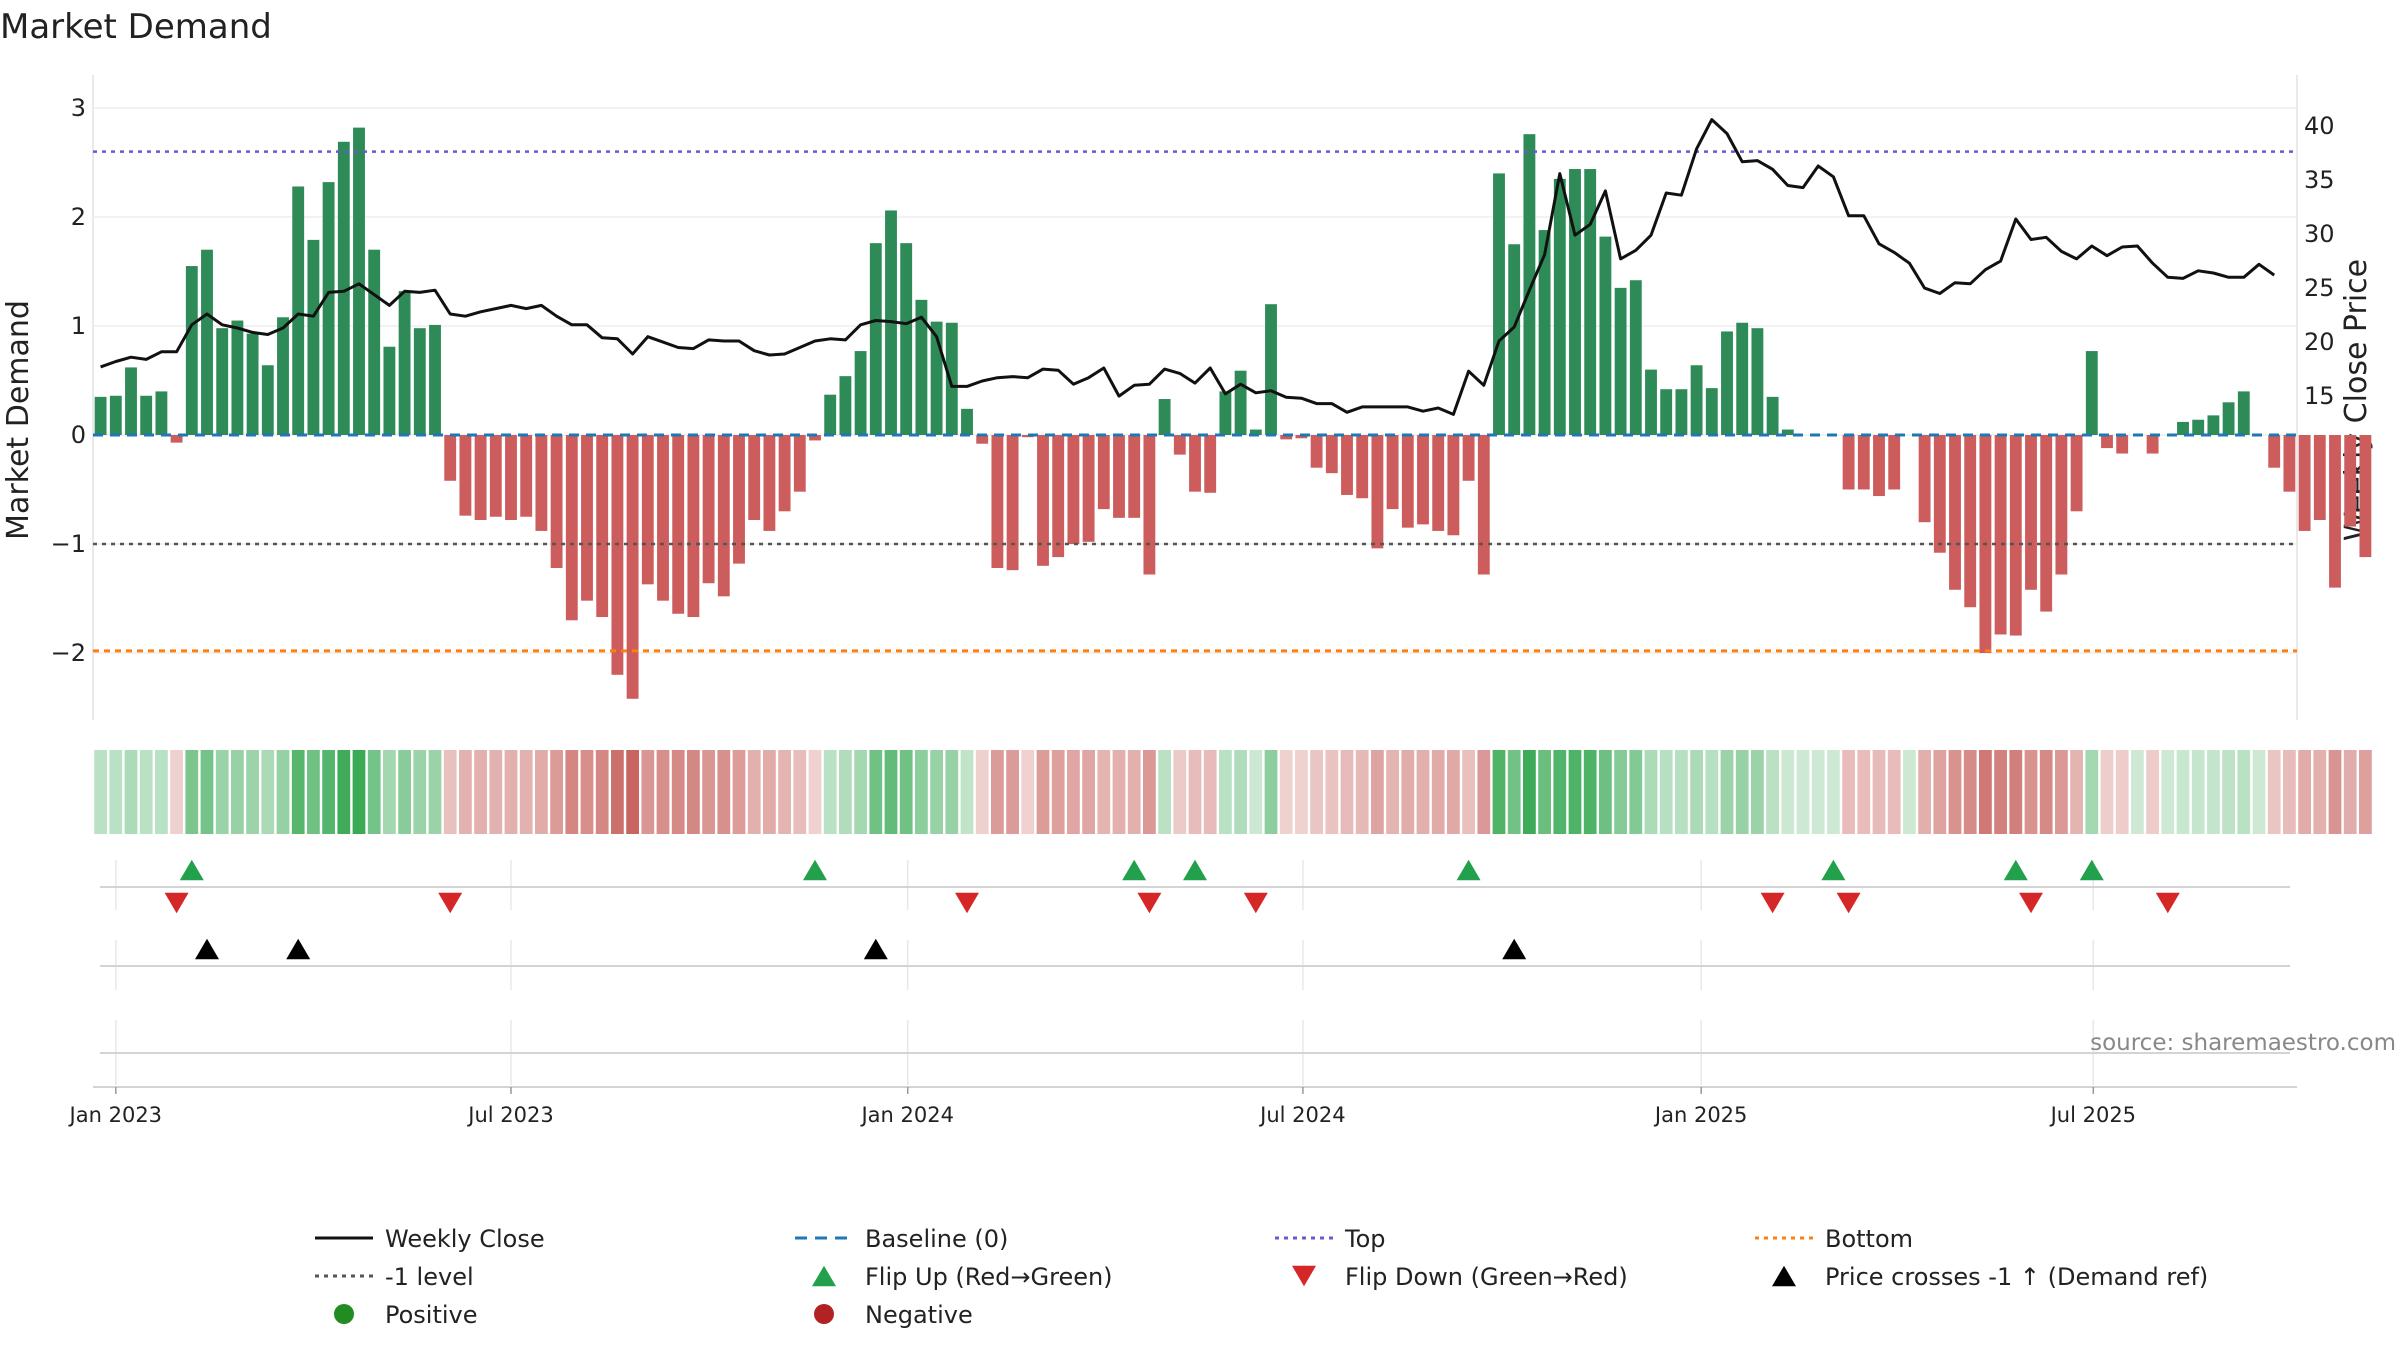 Image resolution: width=2400 pixels, height=1350 pixels. I want to click on x-tick-label: Jul 2024, so click(1301, 1115).